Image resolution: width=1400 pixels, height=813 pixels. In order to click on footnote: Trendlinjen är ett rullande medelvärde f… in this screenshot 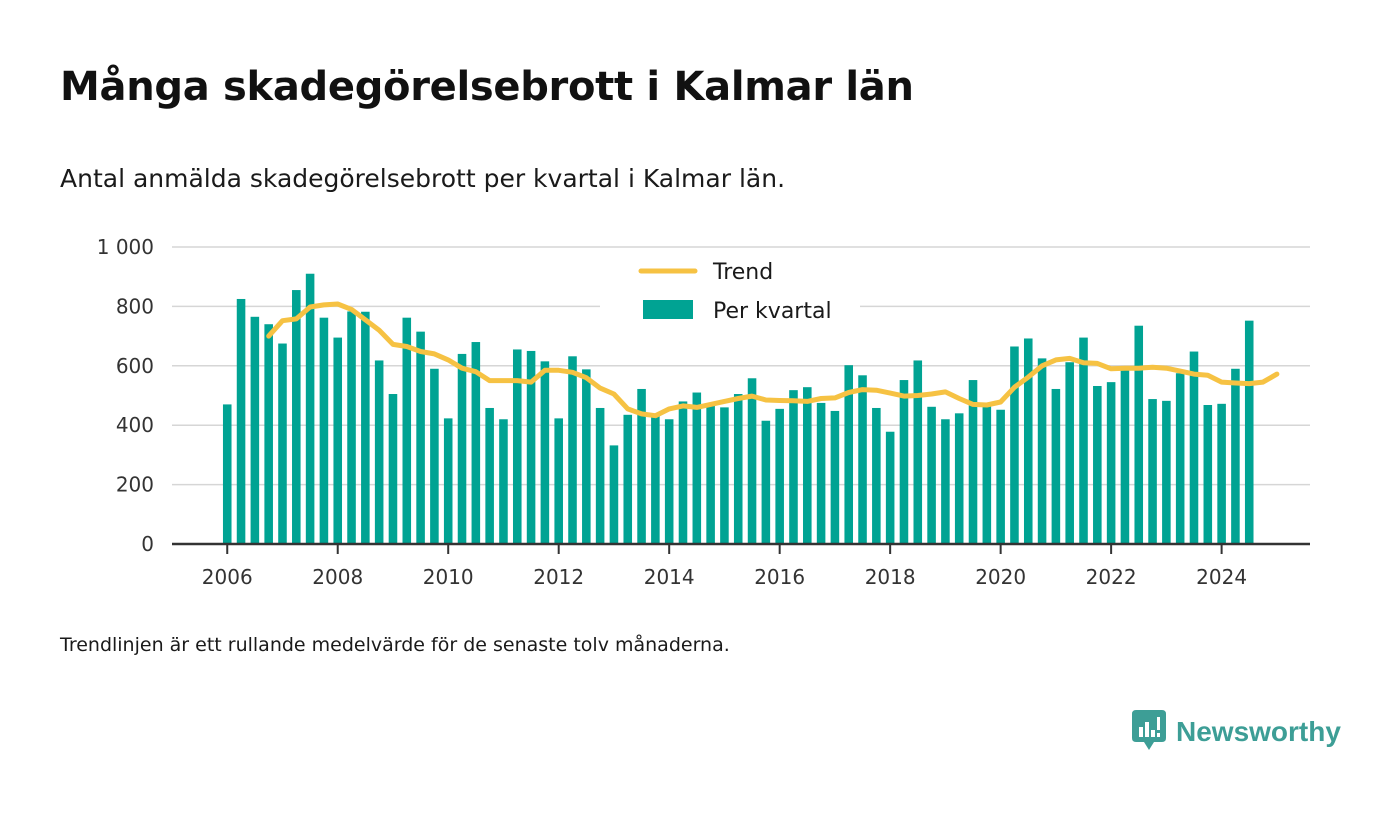, I will do `click(395, 645)`.